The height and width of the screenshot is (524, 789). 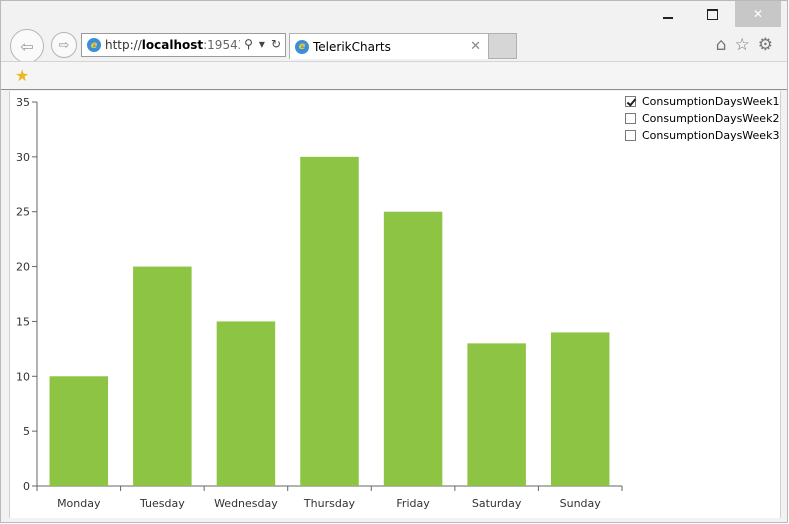 What do you see at coordinates (503, 46) in the screenshot?
I see `new-tab-button` at bounding box center [503, 46].